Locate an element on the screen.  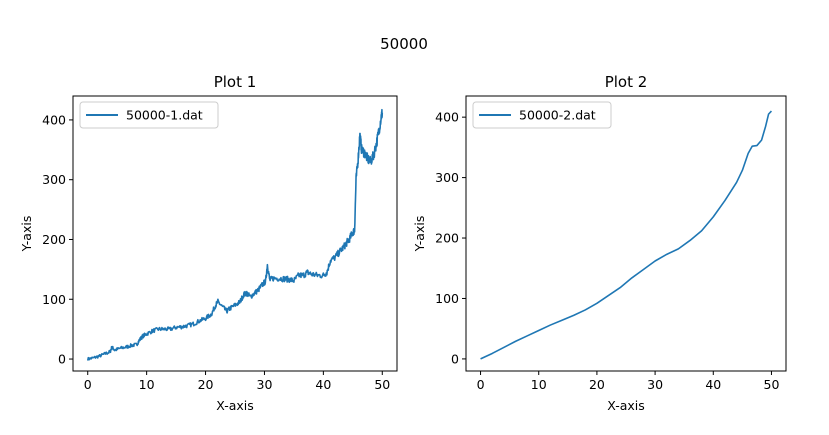
plot-1-title: Plot 1 is located at coordinates (235, 82).